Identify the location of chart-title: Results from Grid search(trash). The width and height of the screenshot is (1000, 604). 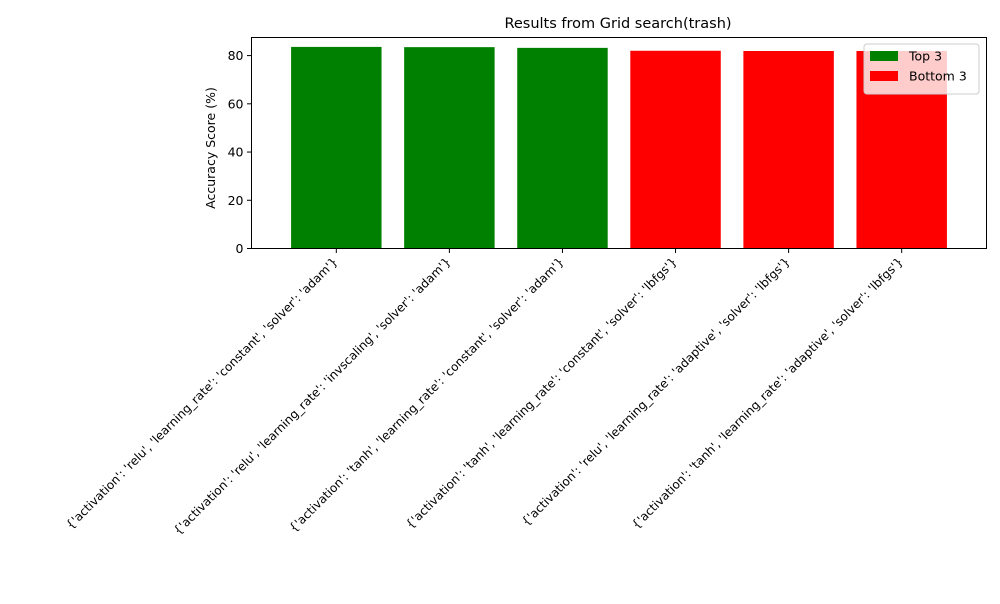
(617, 24).